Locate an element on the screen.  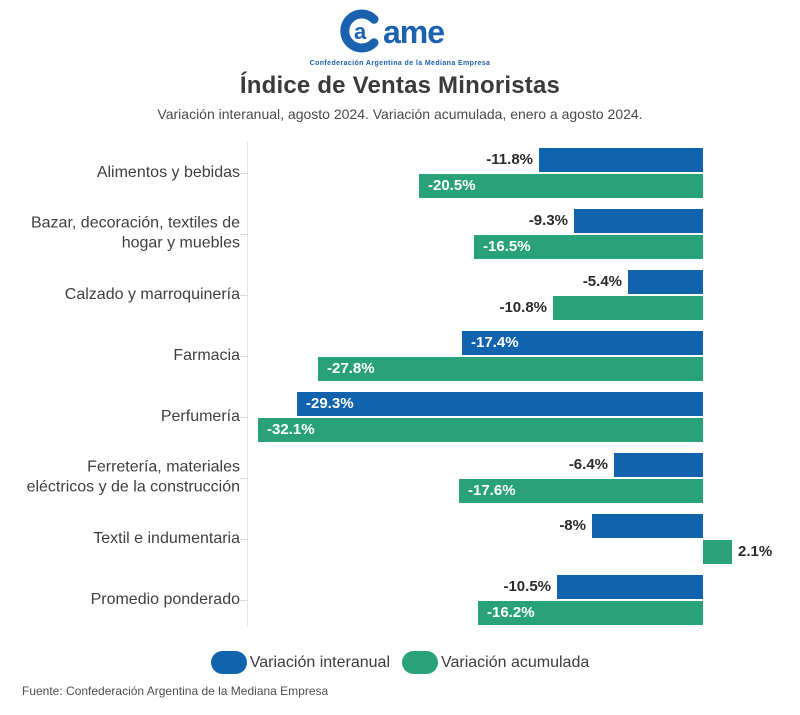
legend-item-acumulada: Variación acumulada is located at coordinates (495, 662).